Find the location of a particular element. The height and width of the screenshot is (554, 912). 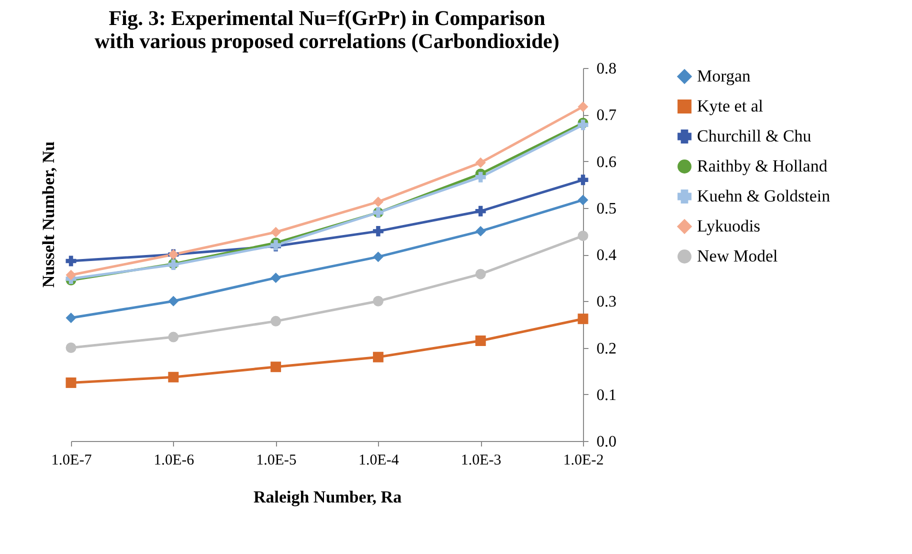

y-tick-label: 0.4 is located at coordinates (606, 255).